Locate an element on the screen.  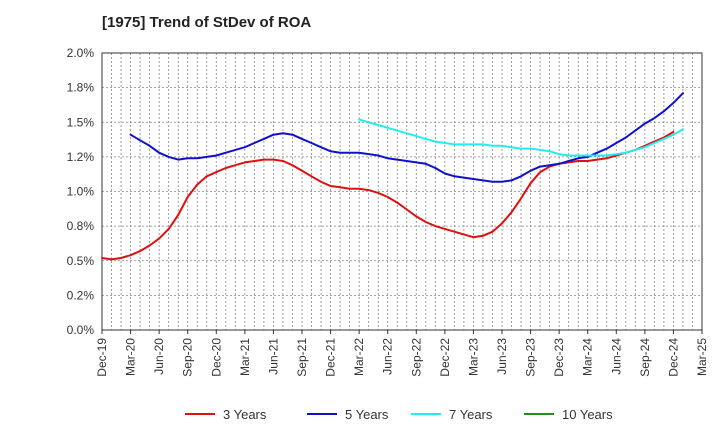
y-tick-label: 0.0% is located at coordinates (81, 330).